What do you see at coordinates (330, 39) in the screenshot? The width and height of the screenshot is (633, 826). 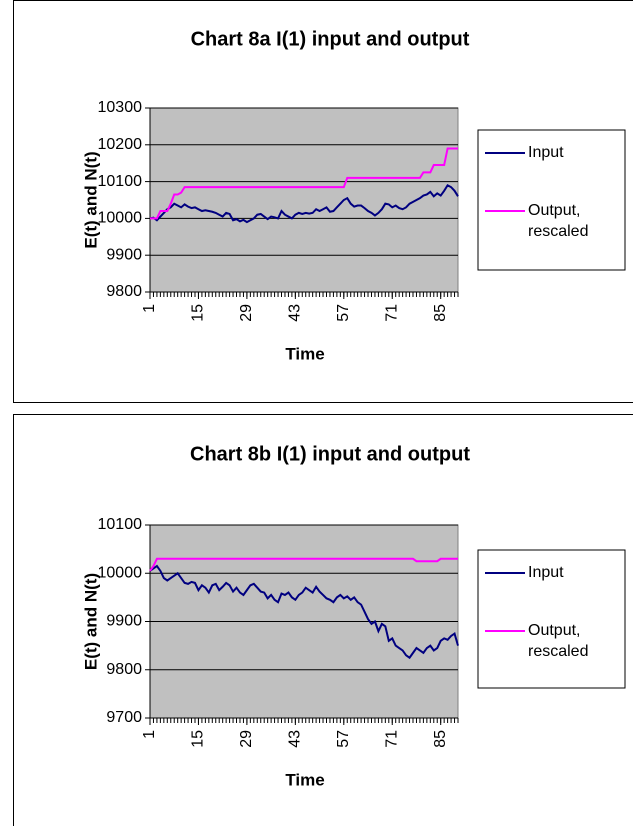 I see `chart-title: Chart 8a I(1) input and output` at bounding box center [330, 39].